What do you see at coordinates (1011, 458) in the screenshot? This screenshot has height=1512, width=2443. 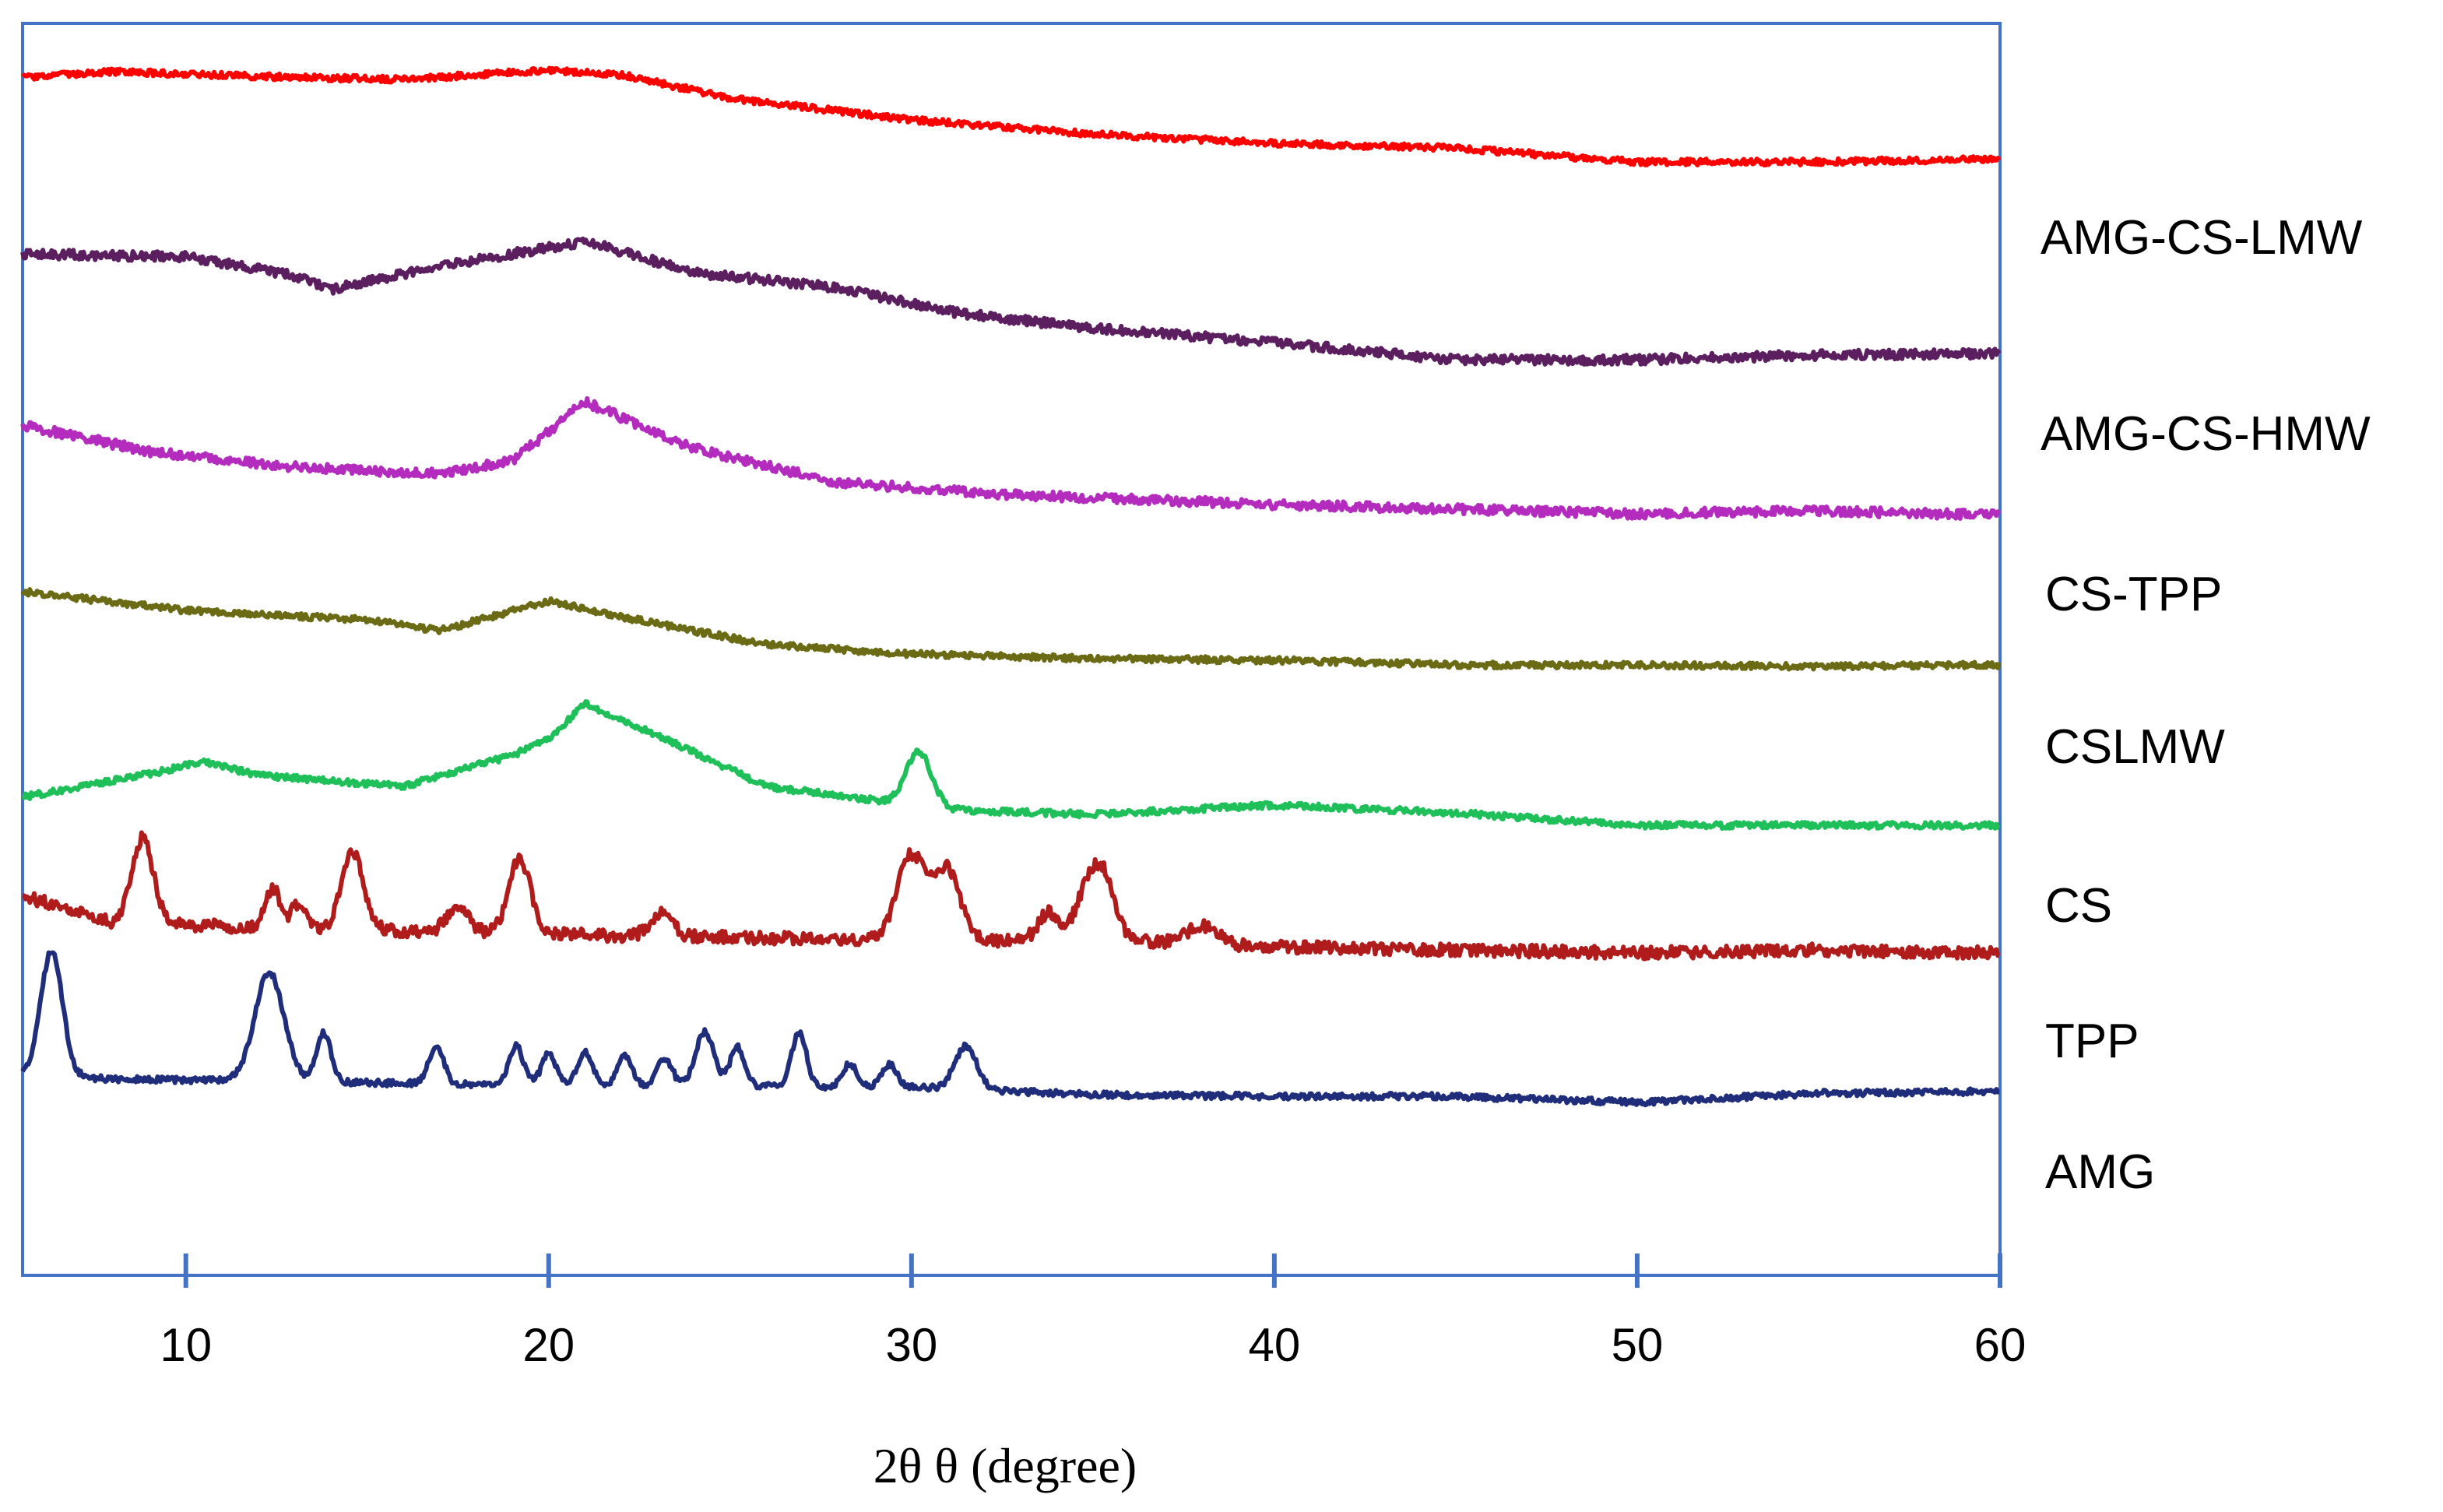 I see `series-line-cs-tpp` at bounding box center [1011, 458].